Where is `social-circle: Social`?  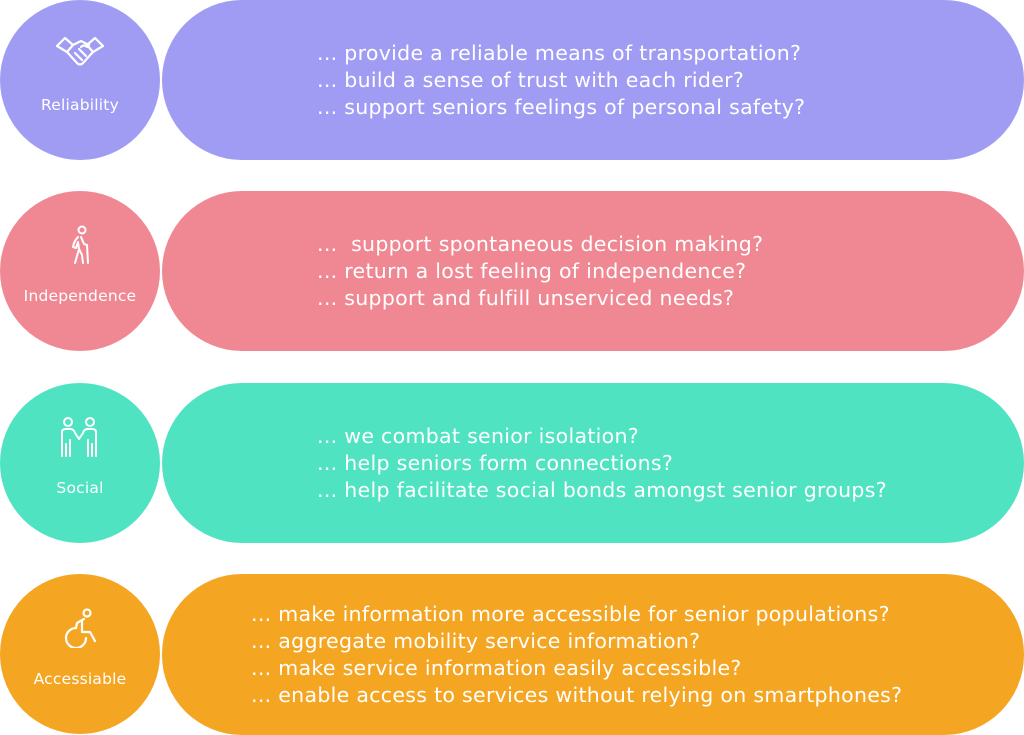 social-circle: Social is located at coordinates (80, 463).